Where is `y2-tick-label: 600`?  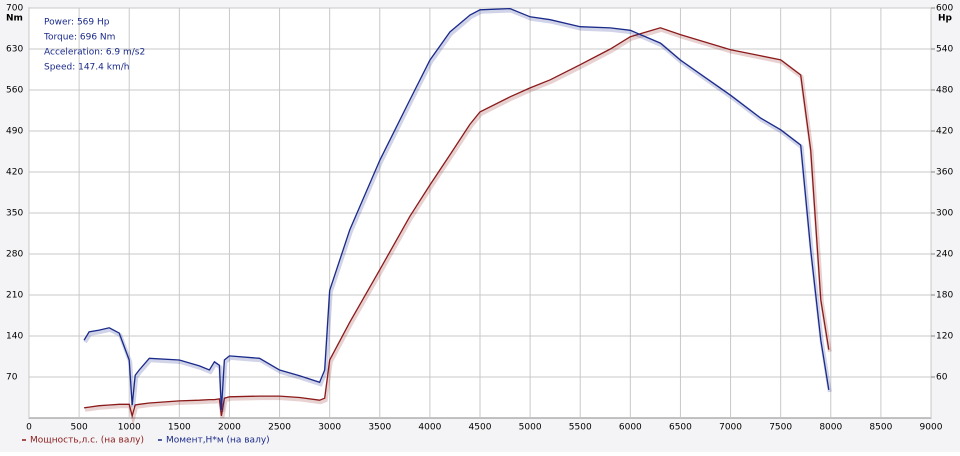 y2-tick-label: 600 is located at coordinates (944, 9).